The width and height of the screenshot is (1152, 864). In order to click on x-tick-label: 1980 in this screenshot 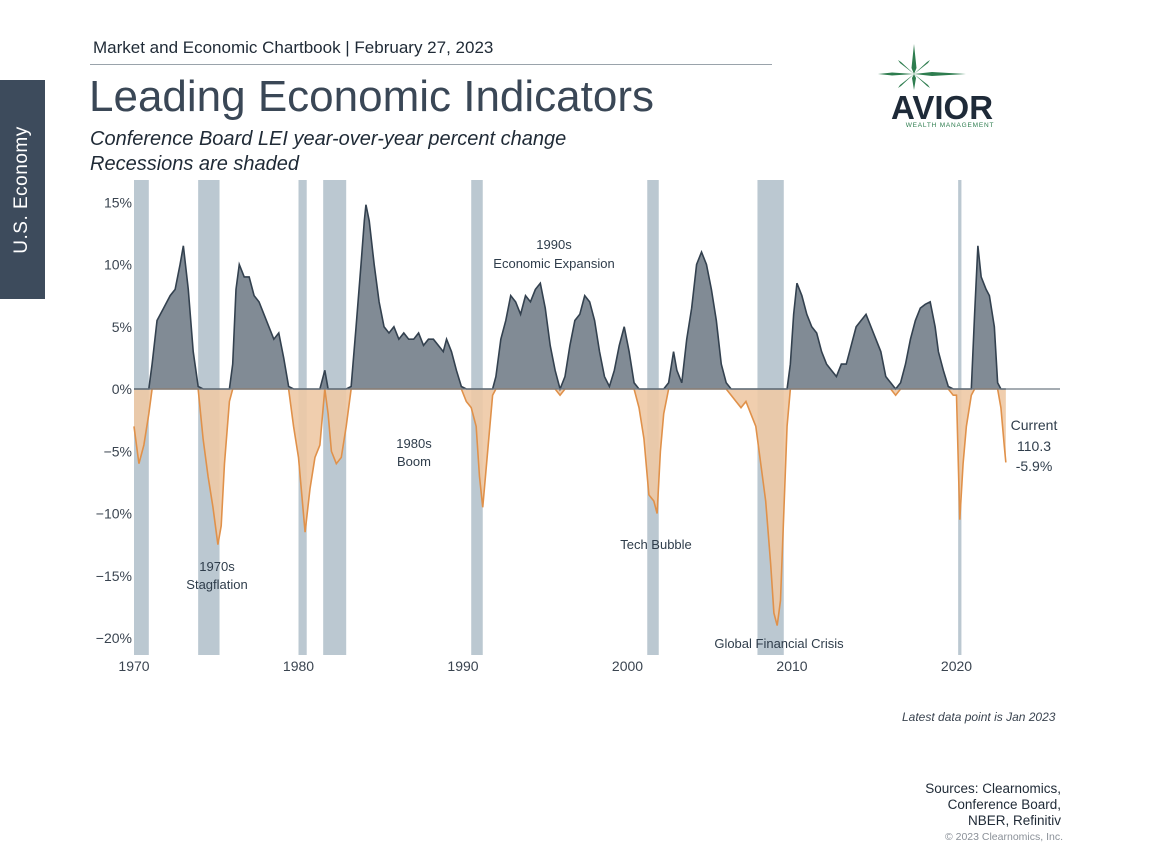, I will do `click(298, 666)`.